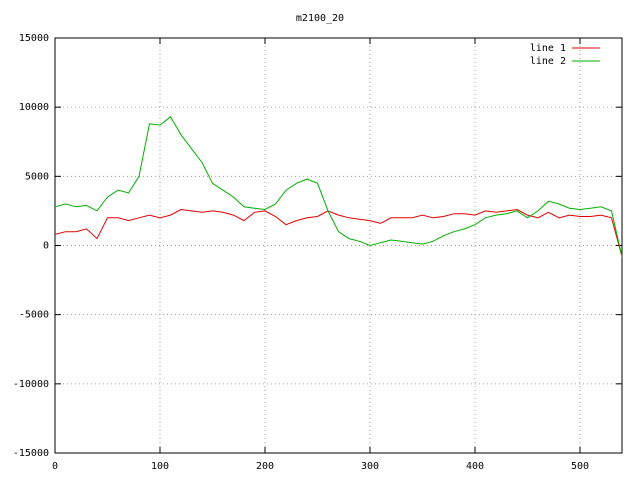  What do you see at coordinates (55, 466) in the screenshot?
I see `x-tick-label: 0` at bounding box center [55, 466].